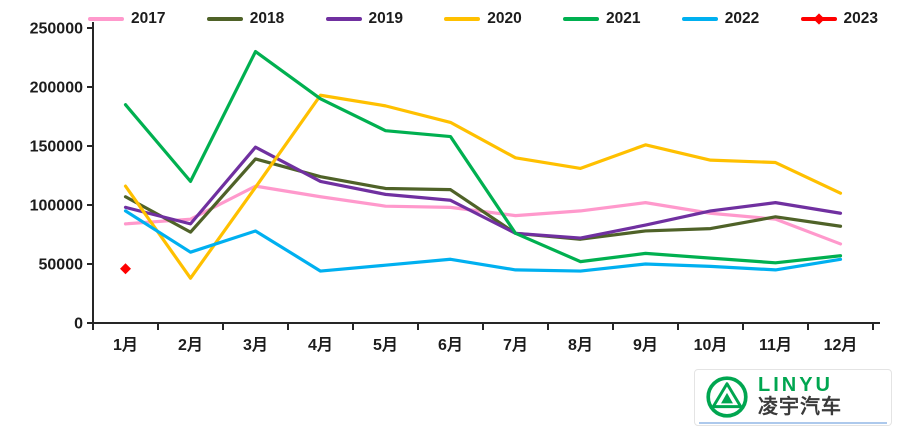  Describe the element at coordinates (711, 345) in the screenshot. I see `x-axis-label: 10月` at that location.